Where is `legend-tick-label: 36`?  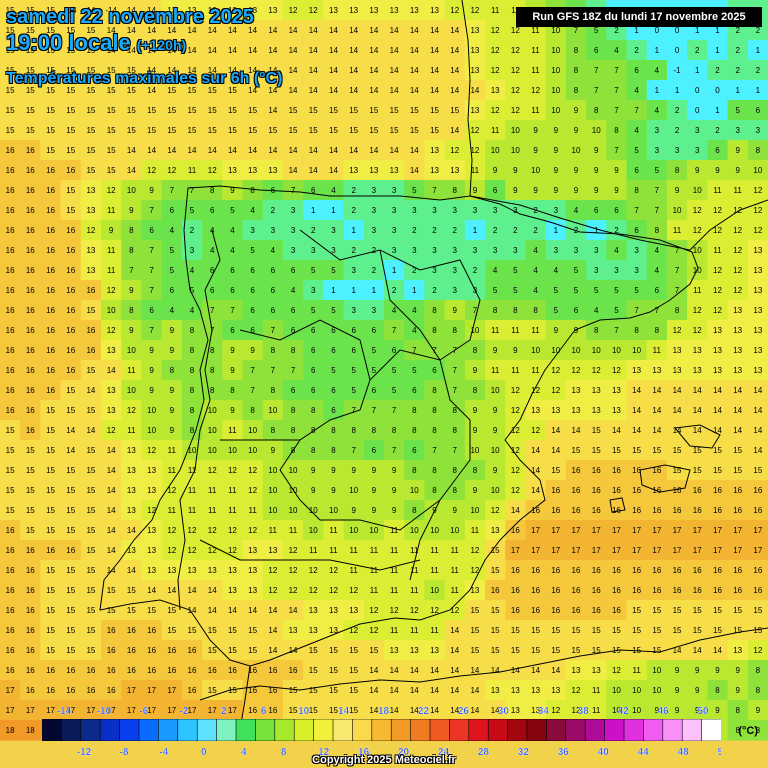 legend-tick-label: 36 is located at coordinates (564, 752).